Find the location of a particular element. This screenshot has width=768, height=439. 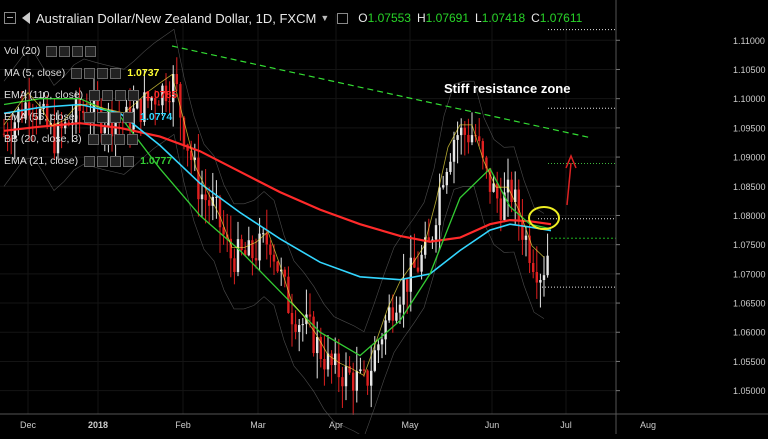

indicator-row: Vol (20) is located at coordinates (89, 51).